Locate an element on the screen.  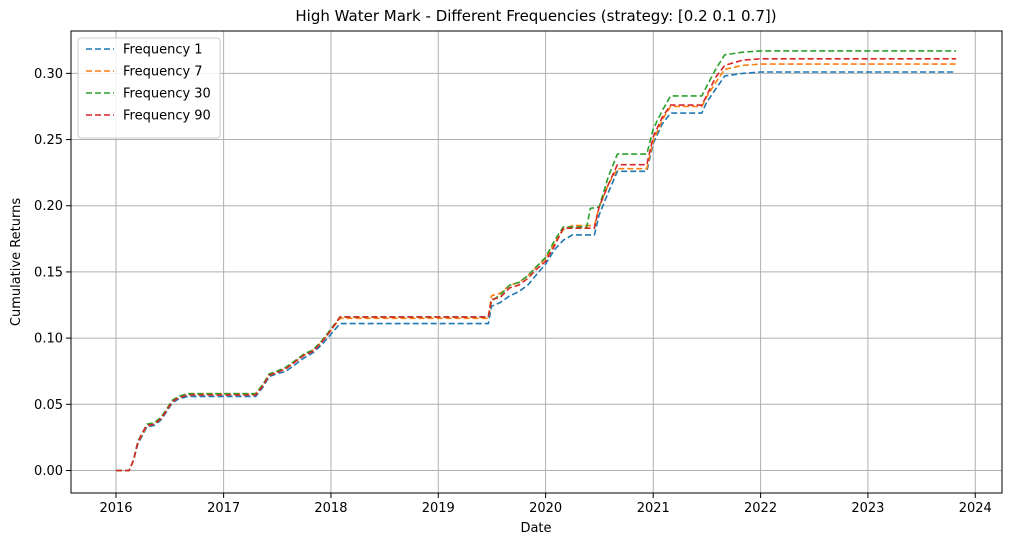
legend-entry: Frequency 7 is located at coordinates (163, 72).